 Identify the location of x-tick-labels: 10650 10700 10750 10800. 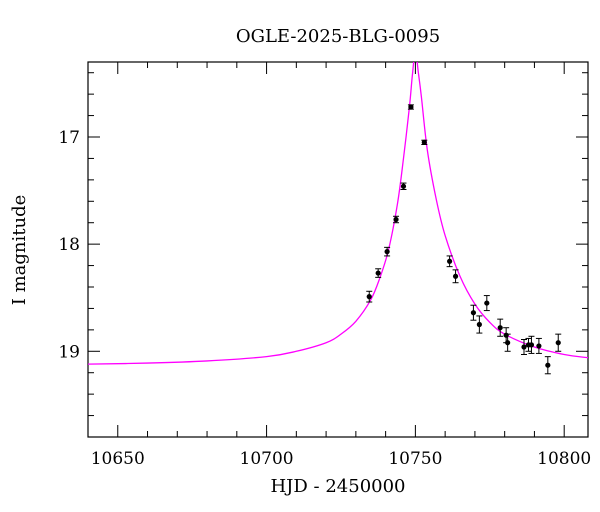
(341, 459).